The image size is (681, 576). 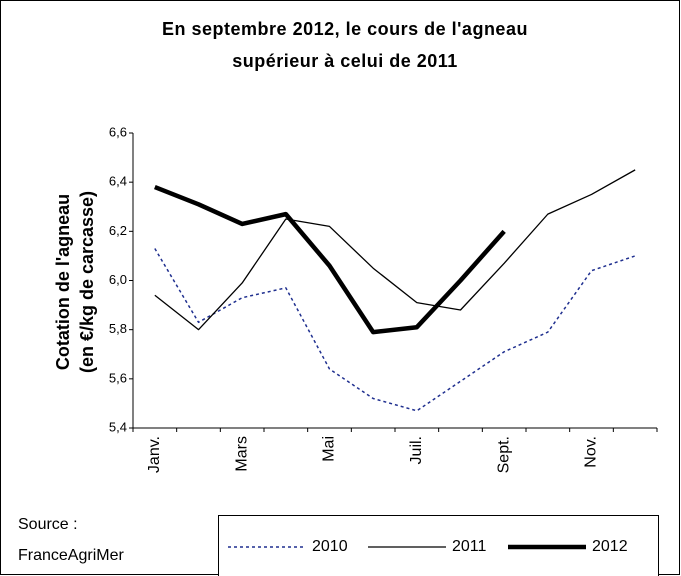 I want to click on y-tick-label: 6,0, so click(x=118, y=279).